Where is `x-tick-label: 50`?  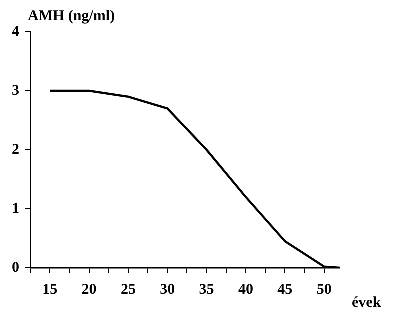 x-tick-label: 50 is located at coordinates (324, 290).